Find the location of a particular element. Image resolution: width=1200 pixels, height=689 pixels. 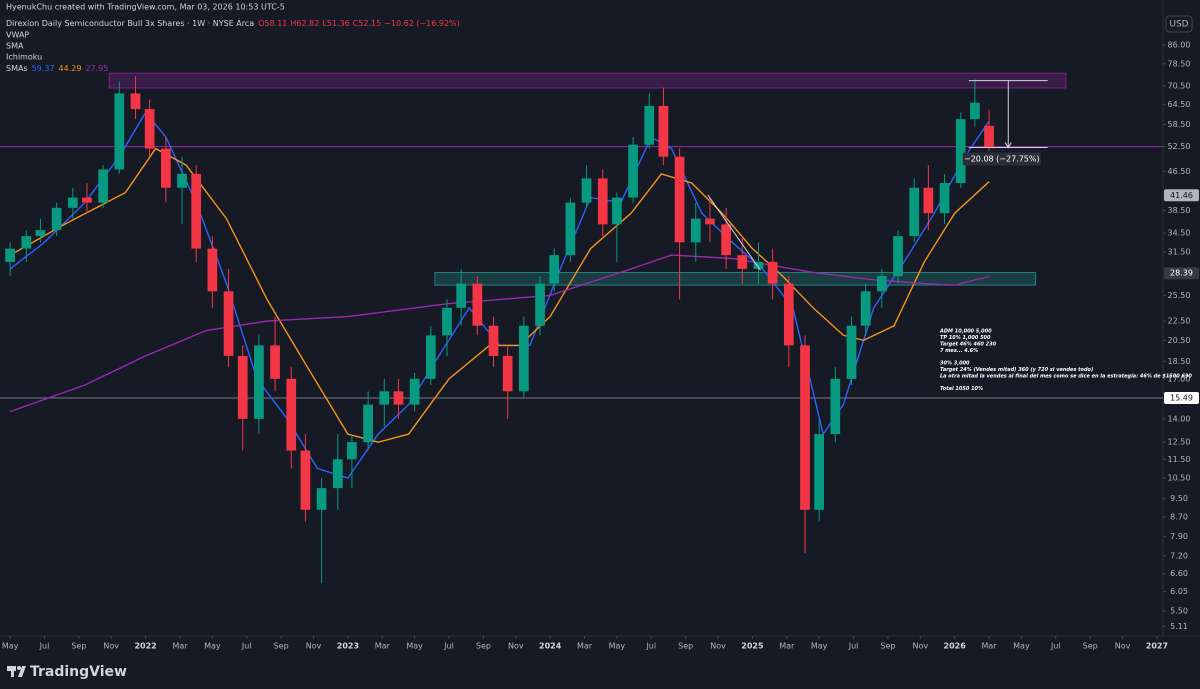

y-tick-label: 10.50 is located at coordinates (1179, 478).